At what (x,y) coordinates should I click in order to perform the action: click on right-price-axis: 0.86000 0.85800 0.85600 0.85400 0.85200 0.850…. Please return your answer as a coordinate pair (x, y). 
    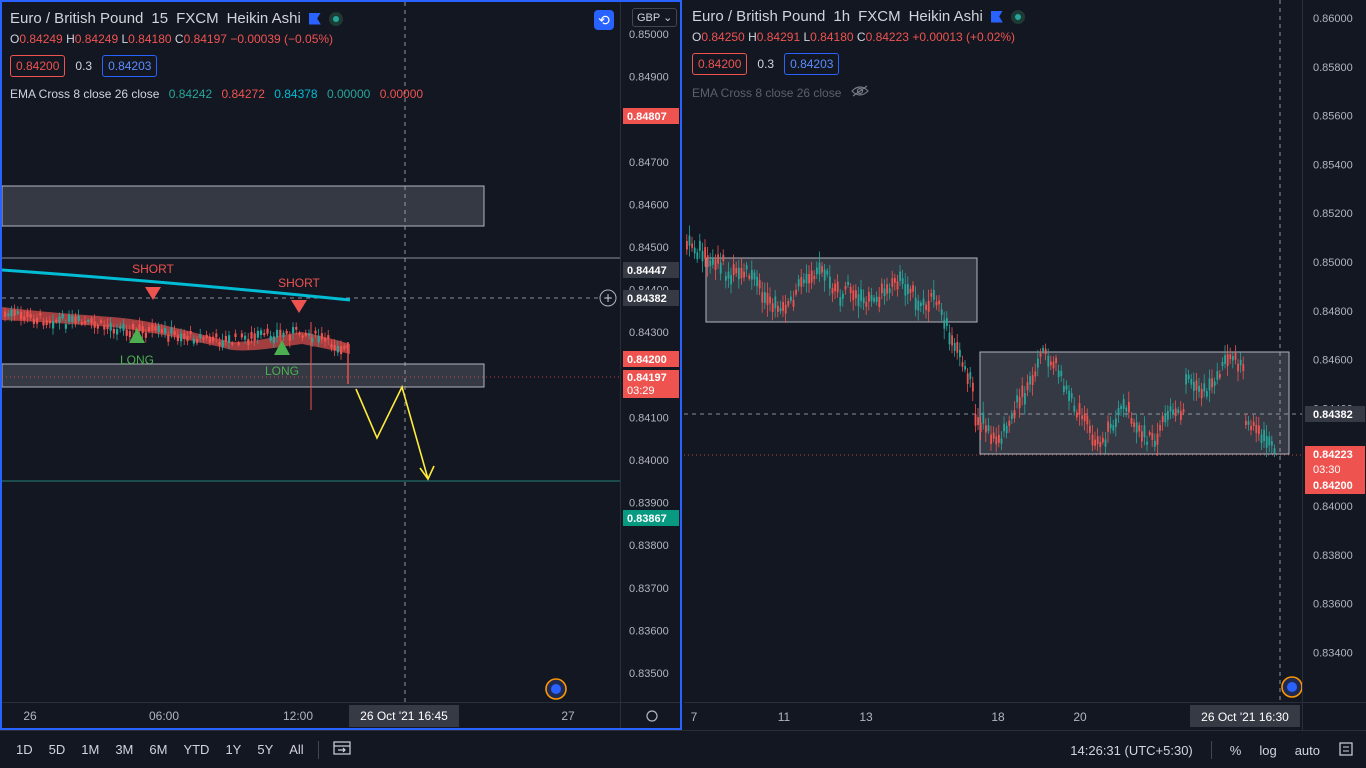
    Looking at the image, I should click on (1334, 365).